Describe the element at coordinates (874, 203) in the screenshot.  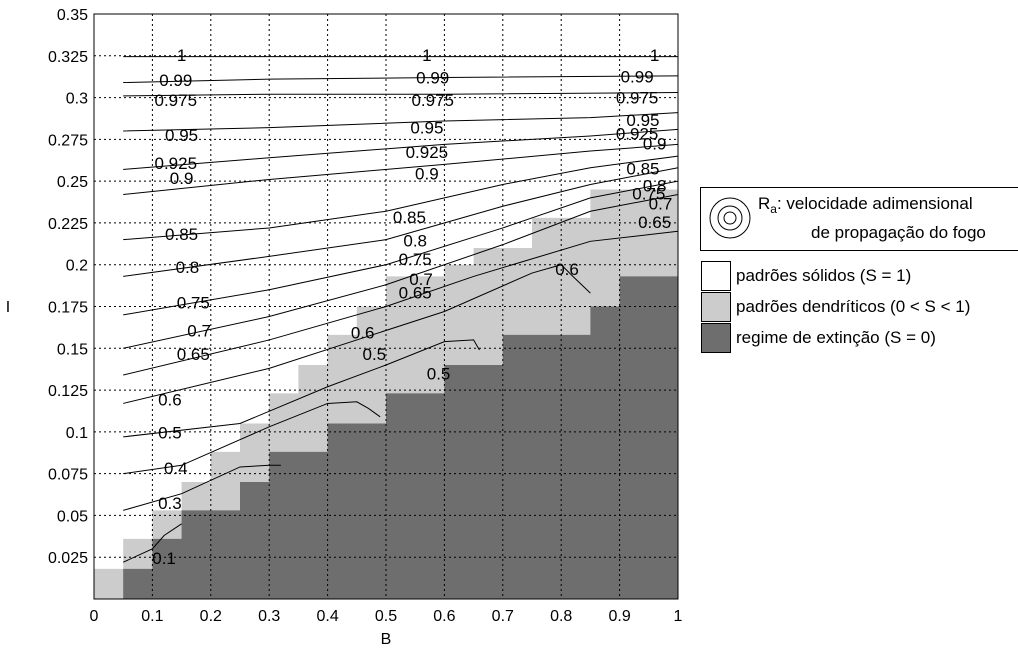
I see `contour-legend-text1: : velocidade adimensional` at that location.